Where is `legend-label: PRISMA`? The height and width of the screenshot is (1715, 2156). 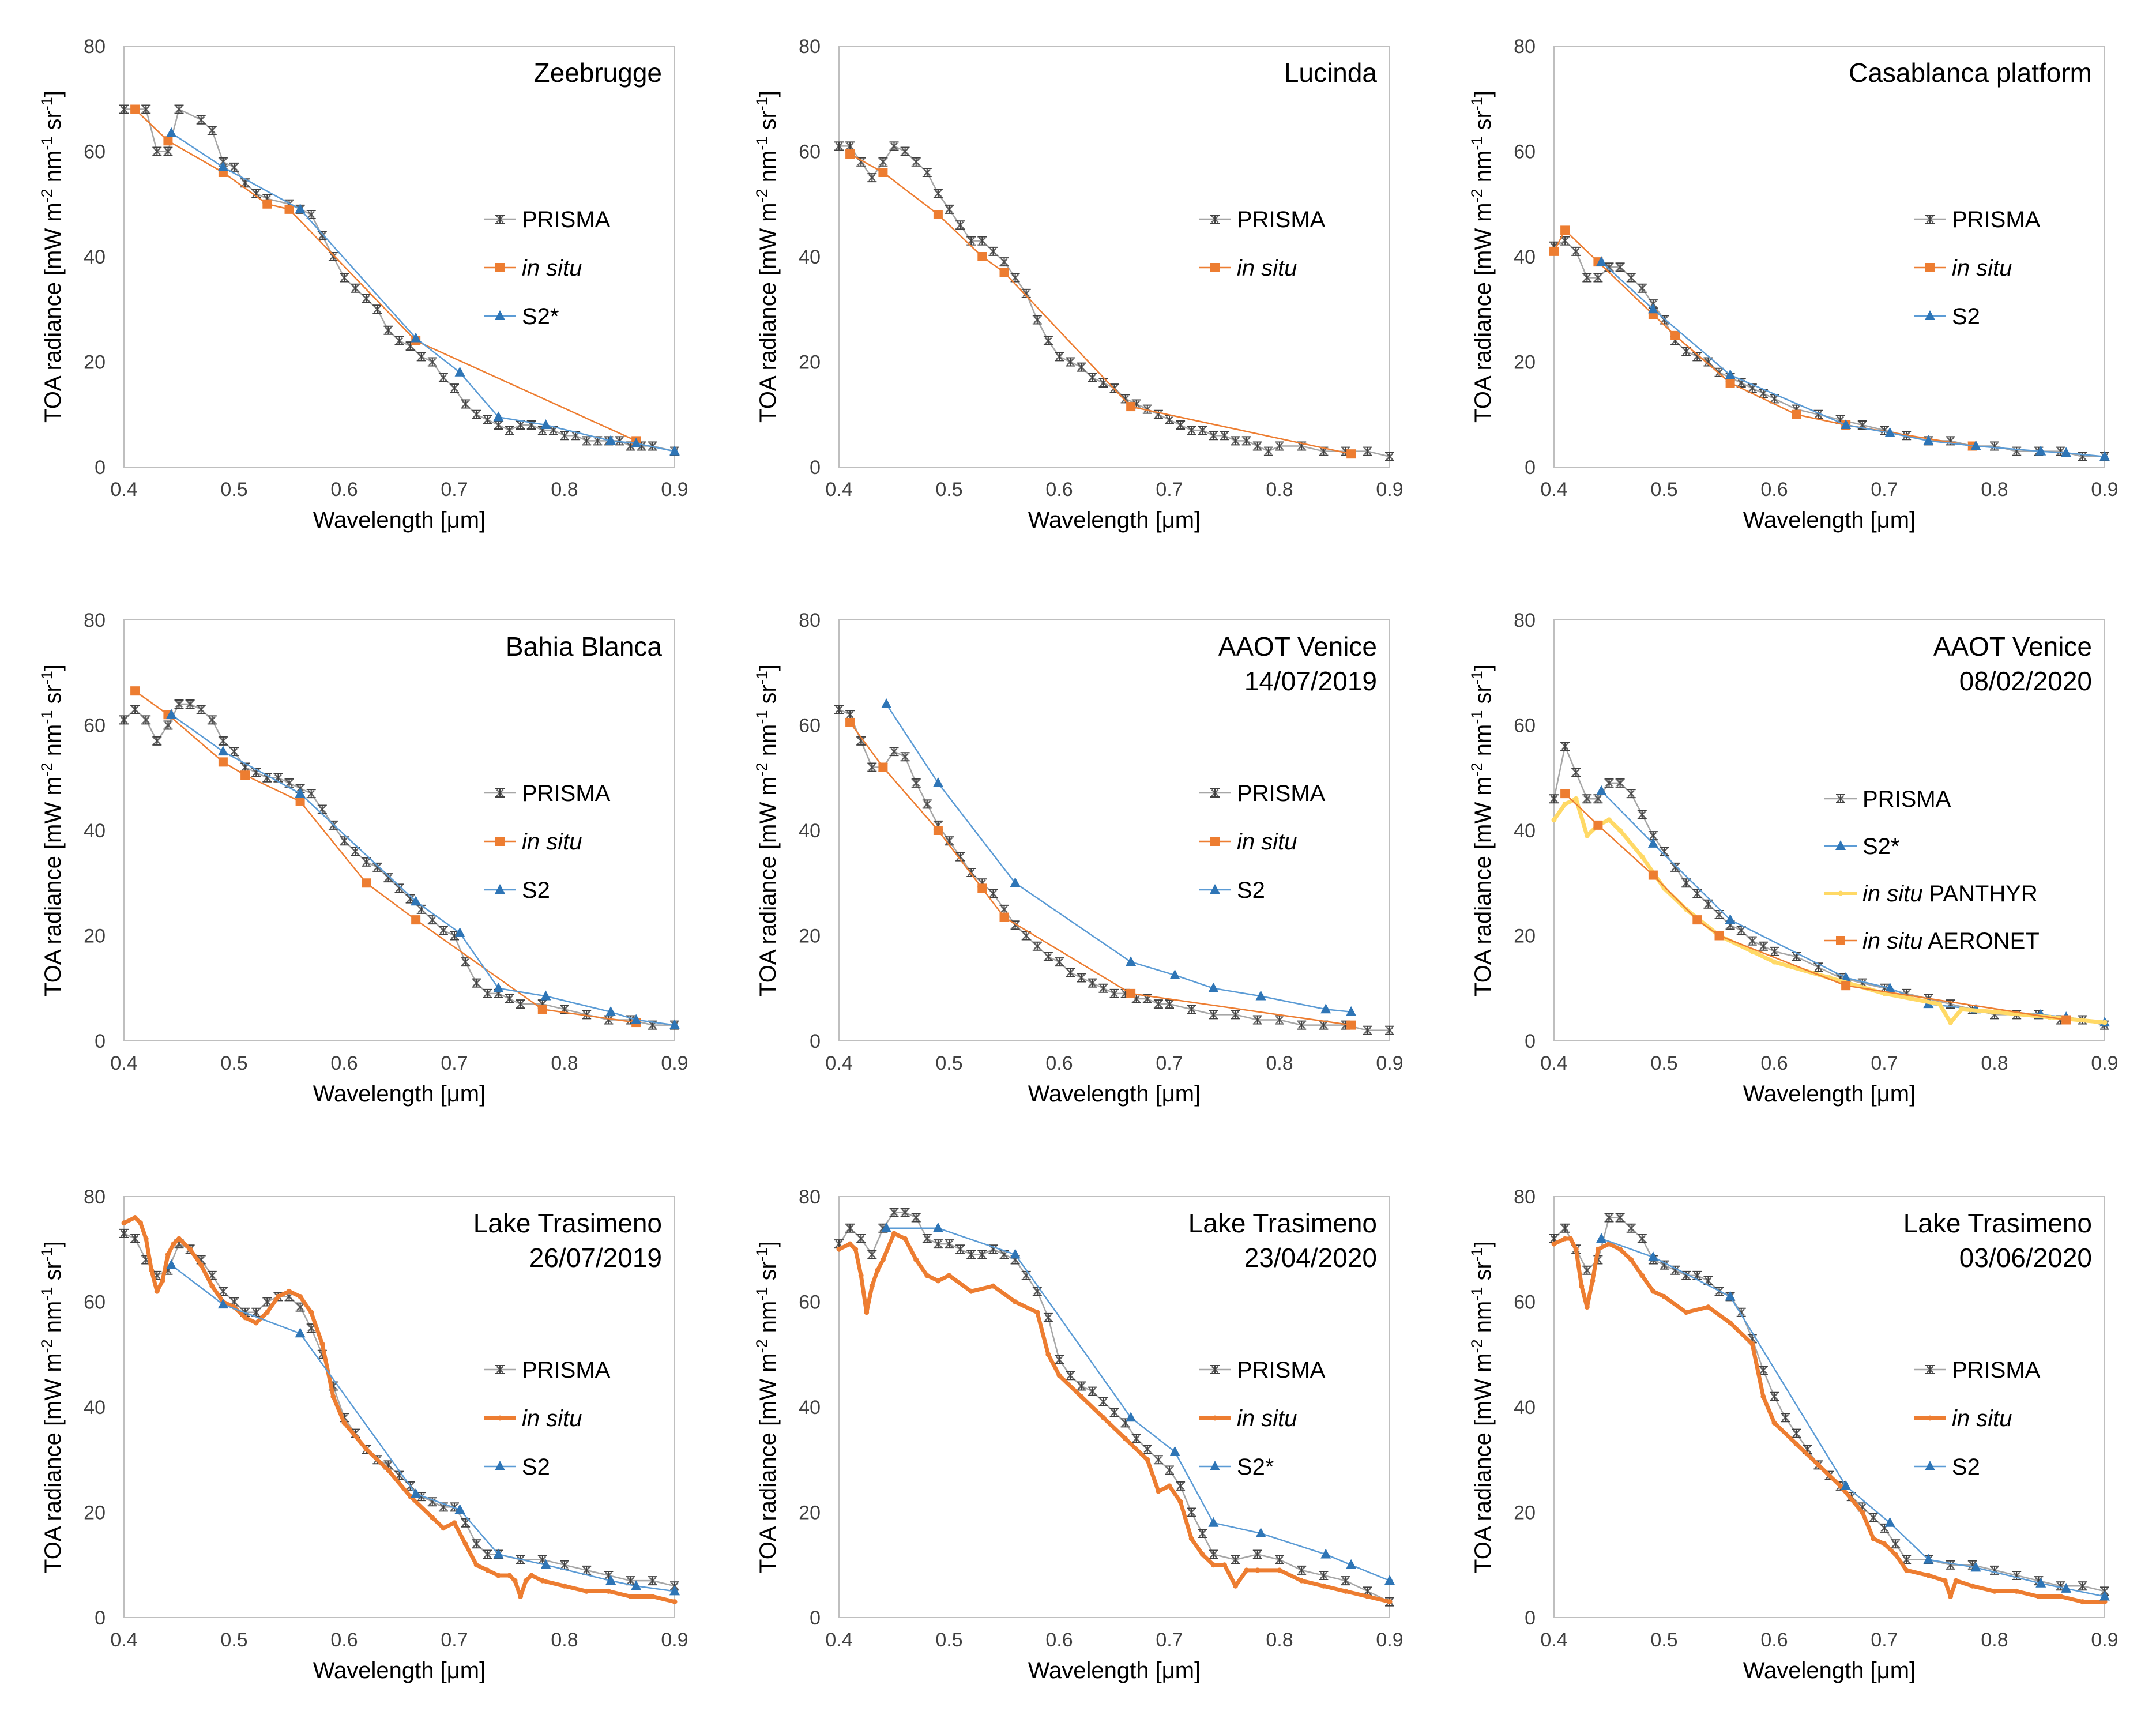
legend-label: PRISMA is located at coordinates (1906, 799).